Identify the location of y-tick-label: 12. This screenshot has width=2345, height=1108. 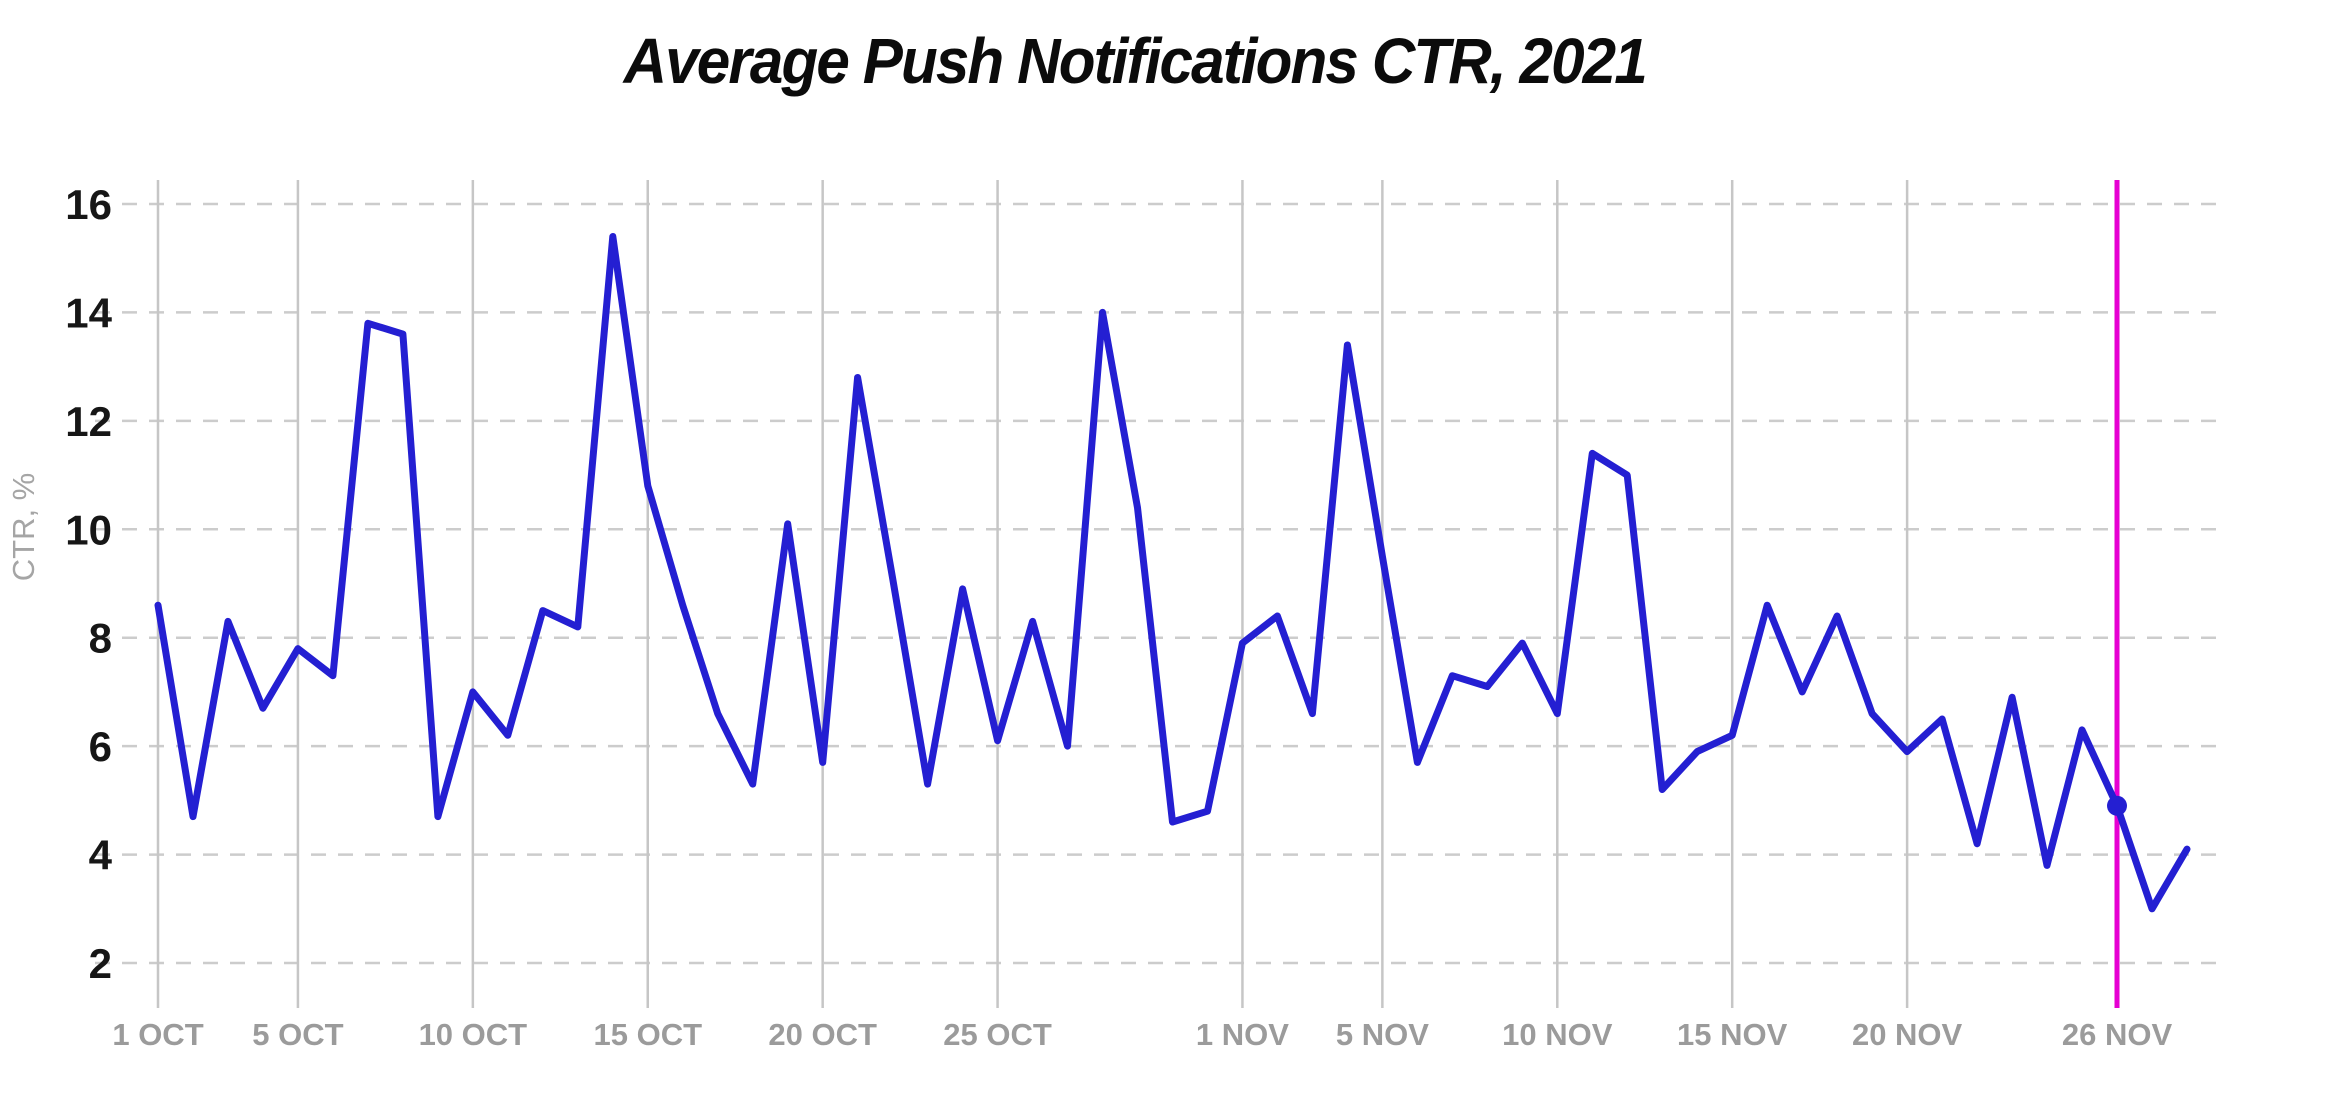
(88, 421).